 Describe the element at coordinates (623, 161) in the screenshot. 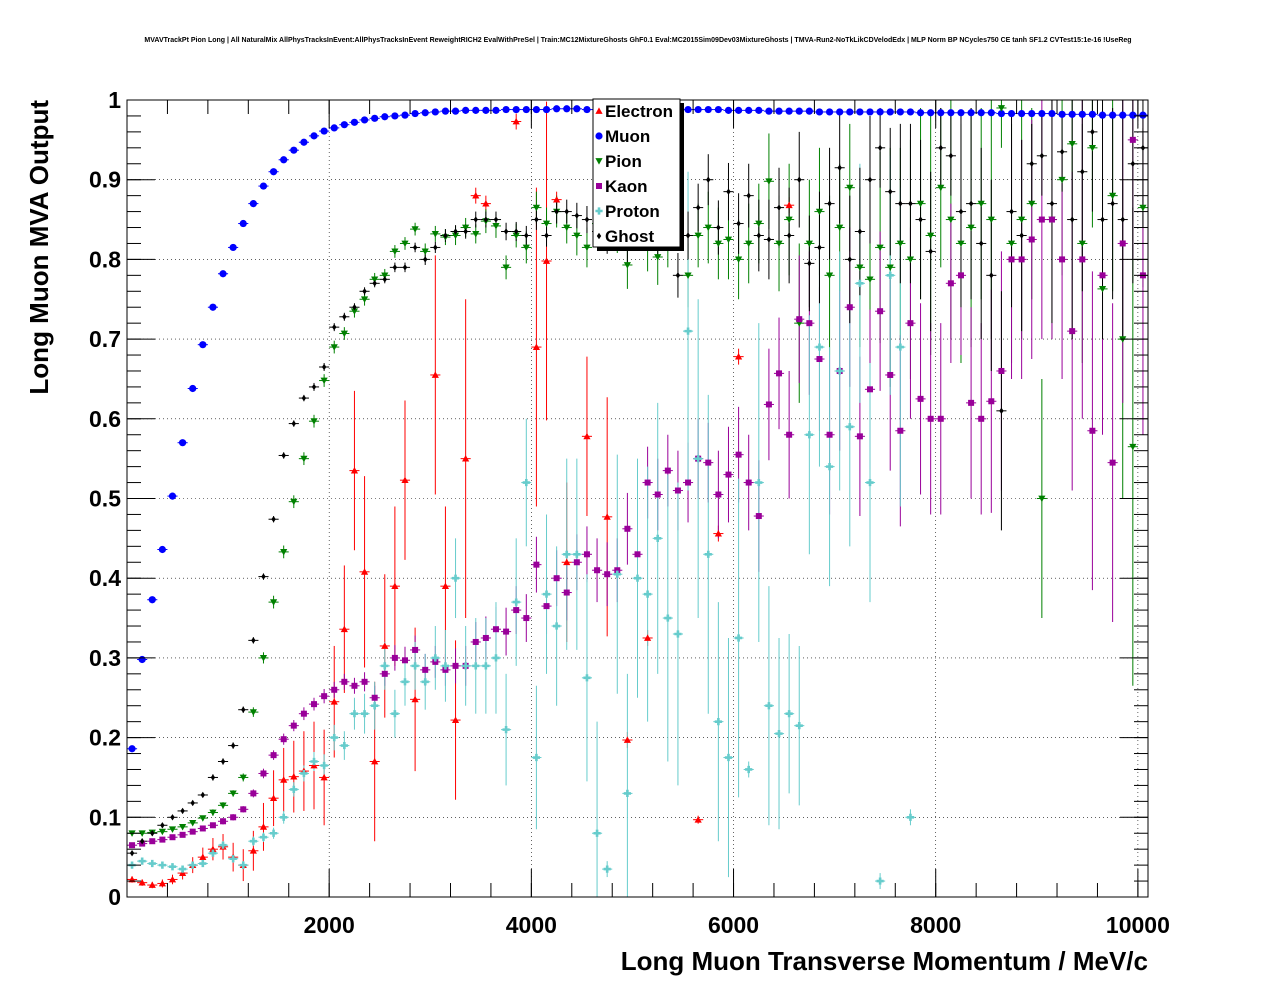

I see `legend-pion-label: Pion` at that location.